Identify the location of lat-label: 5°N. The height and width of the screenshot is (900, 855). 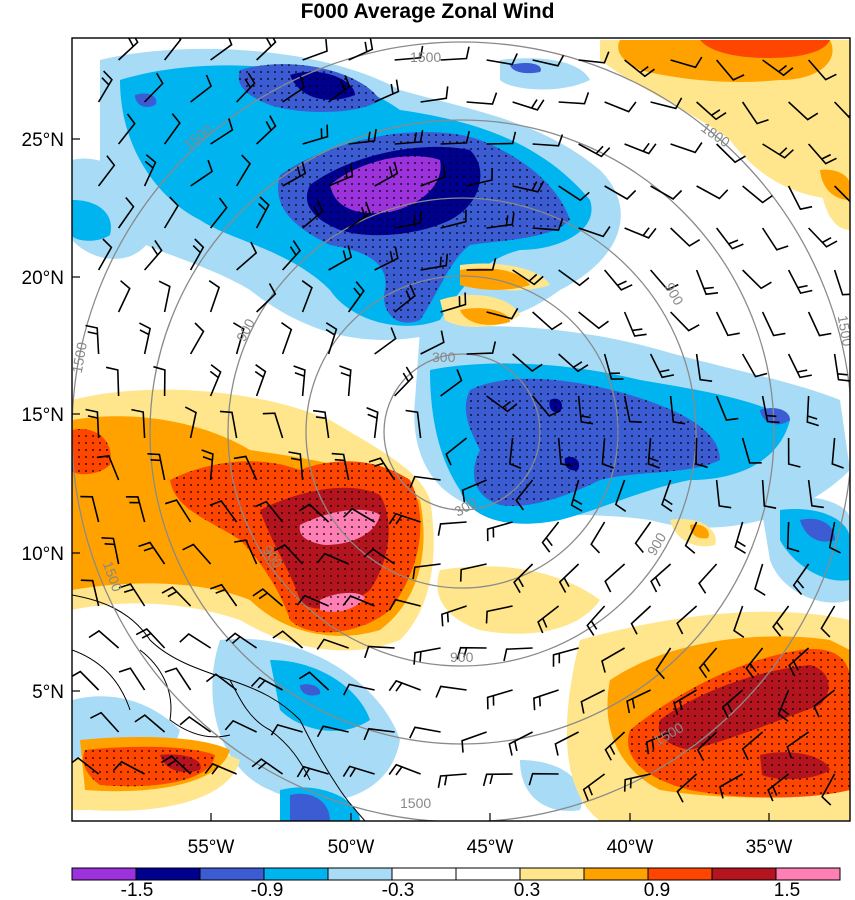
(48, 692).